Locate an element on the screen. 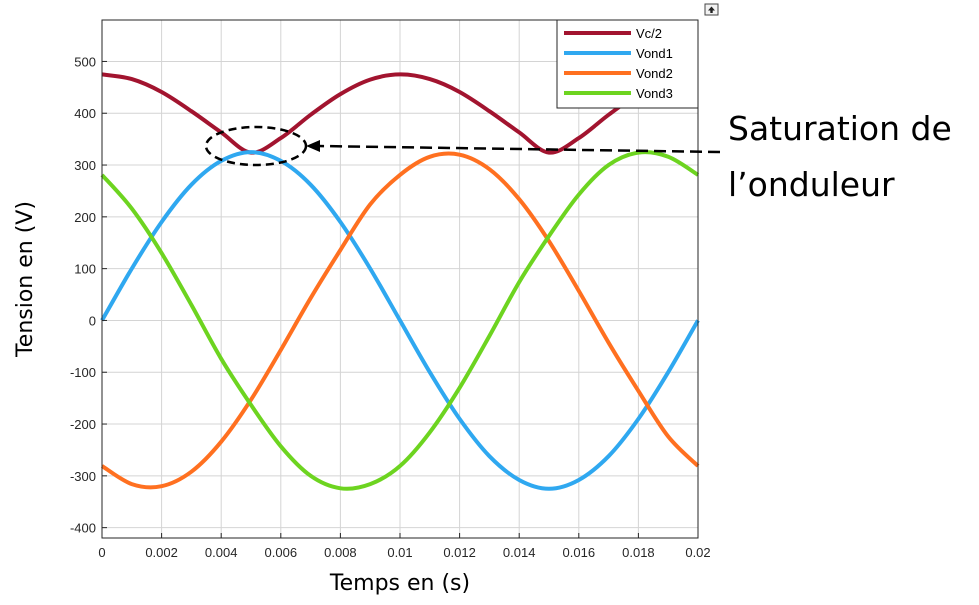 The width and height of the screenshot is (979, 605). annotation-arrow-line is located at coordinates (519, 149).